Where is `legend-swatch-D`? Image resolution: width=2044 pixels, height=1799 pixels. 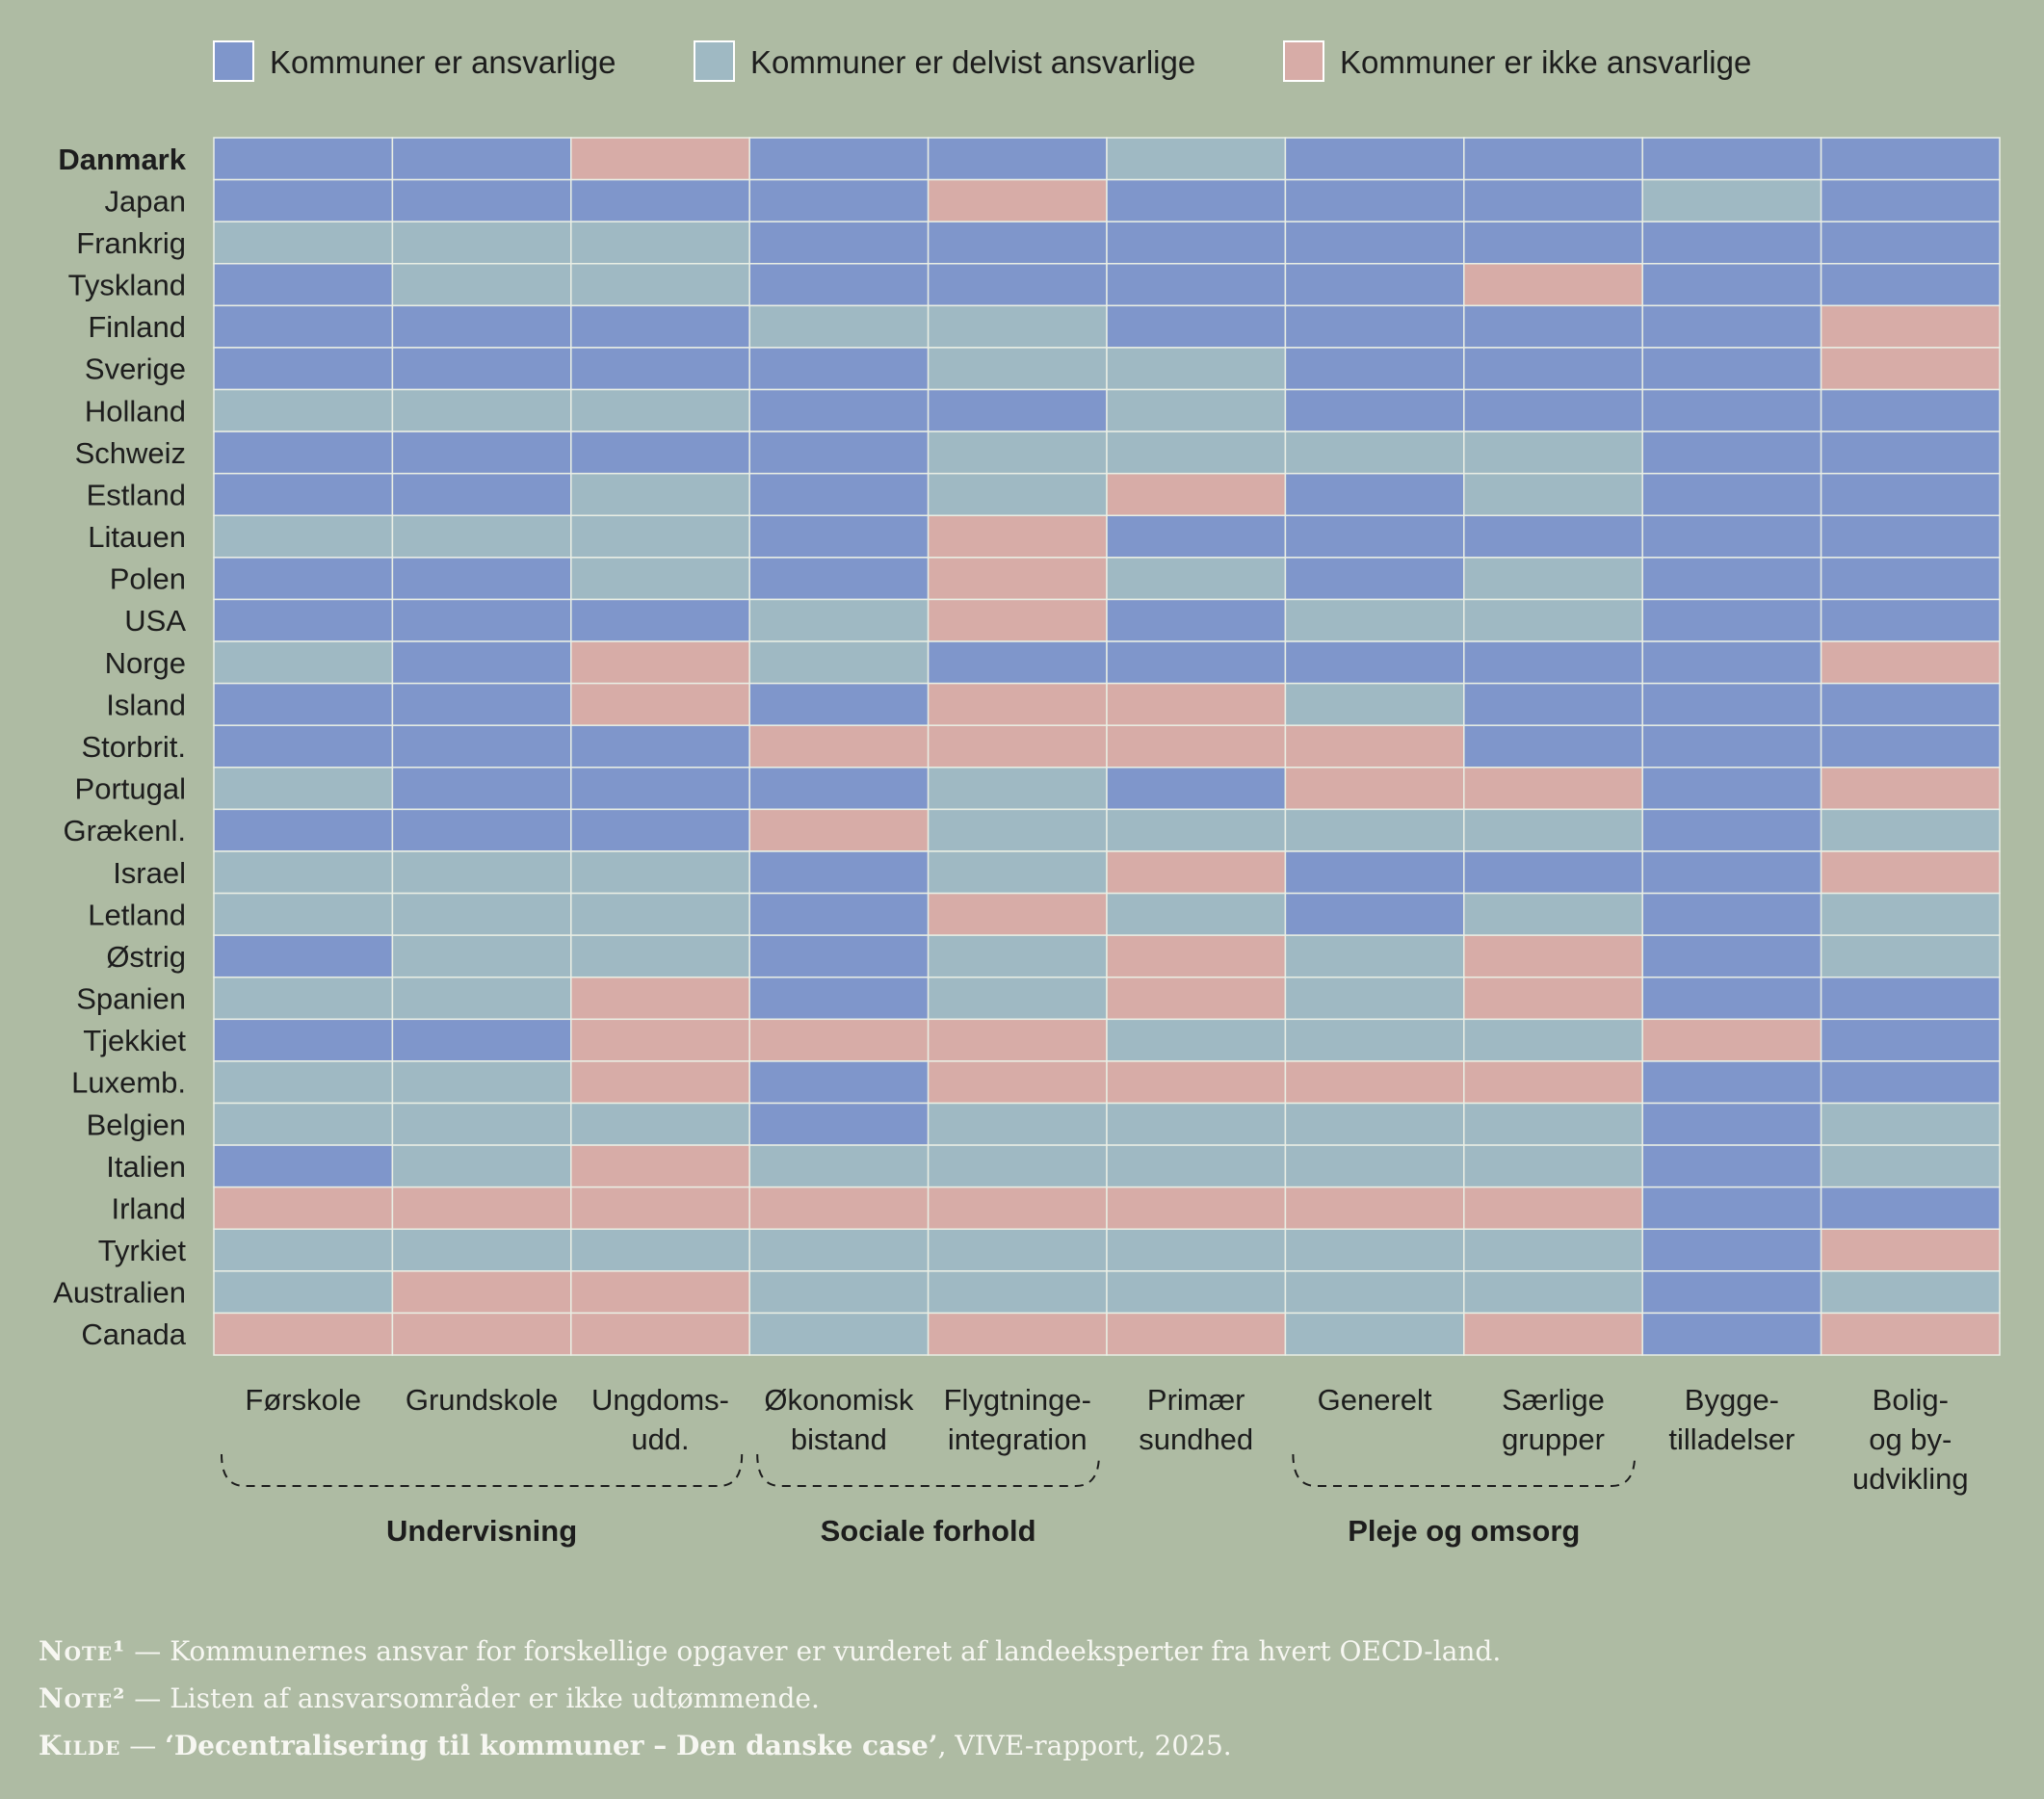 legend-swatch-D is located at coordinates (714, 61).